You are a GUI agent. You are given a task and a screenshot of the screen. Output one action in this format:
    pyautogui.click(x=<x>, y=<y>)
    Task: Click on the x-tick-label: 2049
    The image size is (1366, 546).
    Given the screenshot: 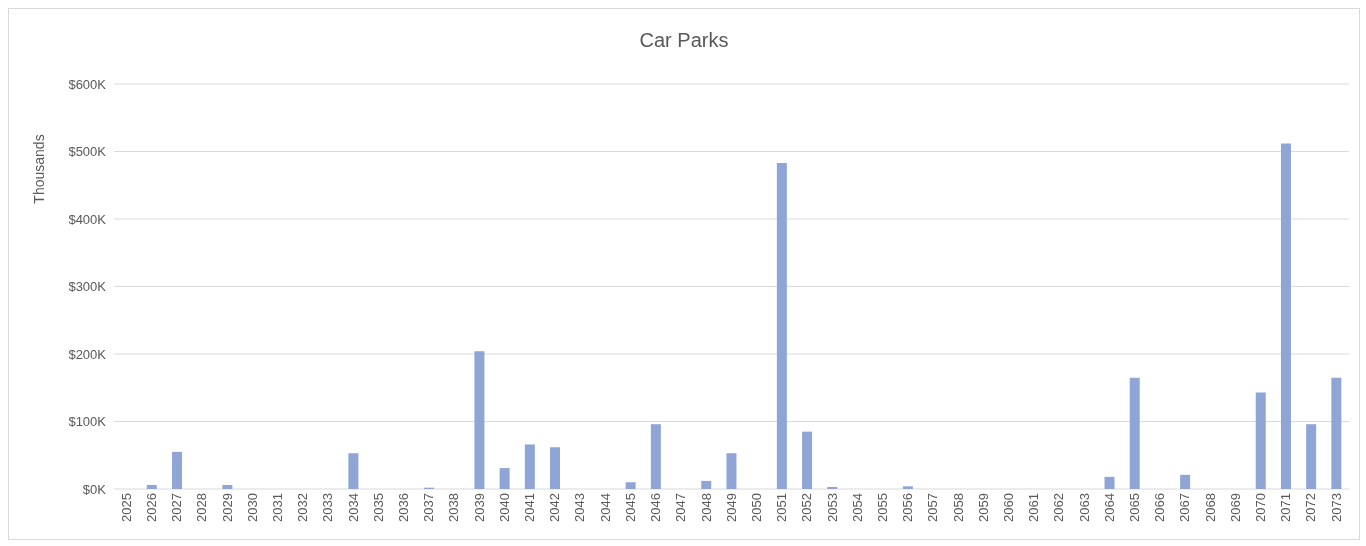 What is the action you would take?
    pyautogui.click(x=731, y=507)
    